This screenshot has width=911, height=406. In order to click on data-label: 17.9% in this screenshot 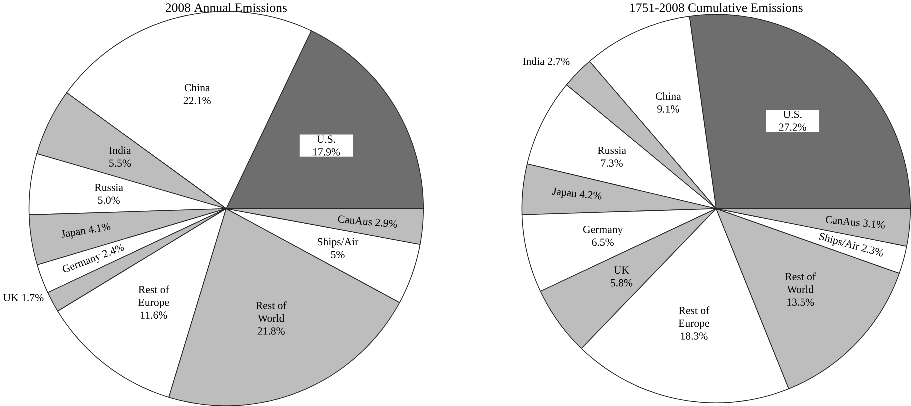, I will do `click(327, 152)`.